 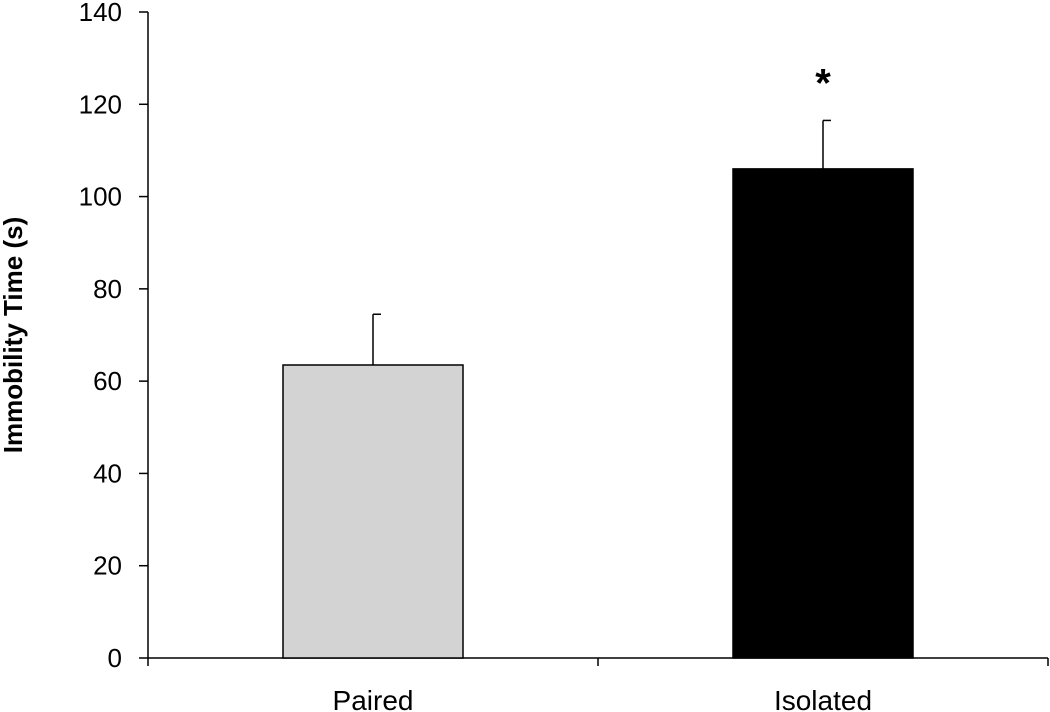 What do you see at coordinates (373, 698) in the screenshot?
I see `x-tick-label: Paired` at bounding box center [373, 698].